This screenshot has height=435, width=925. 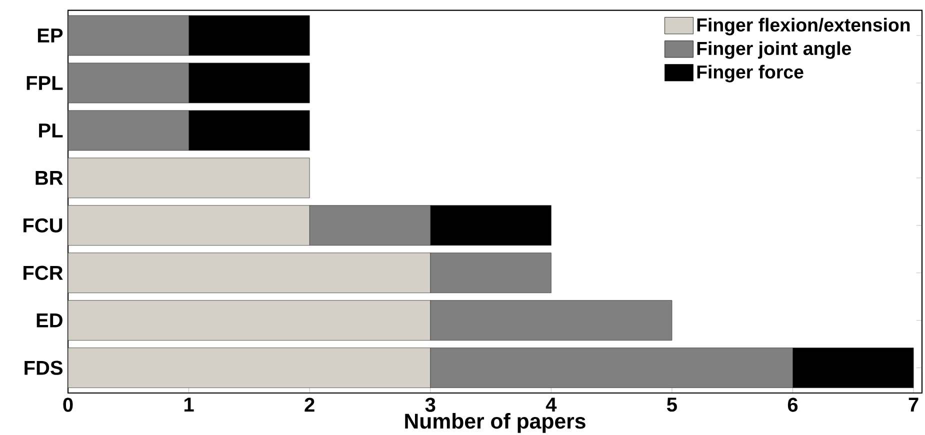 What do you see at coordinates (43, 367) in the screenshot?
I see `y-tick-label: FDS` at bounding box center [43, 367].